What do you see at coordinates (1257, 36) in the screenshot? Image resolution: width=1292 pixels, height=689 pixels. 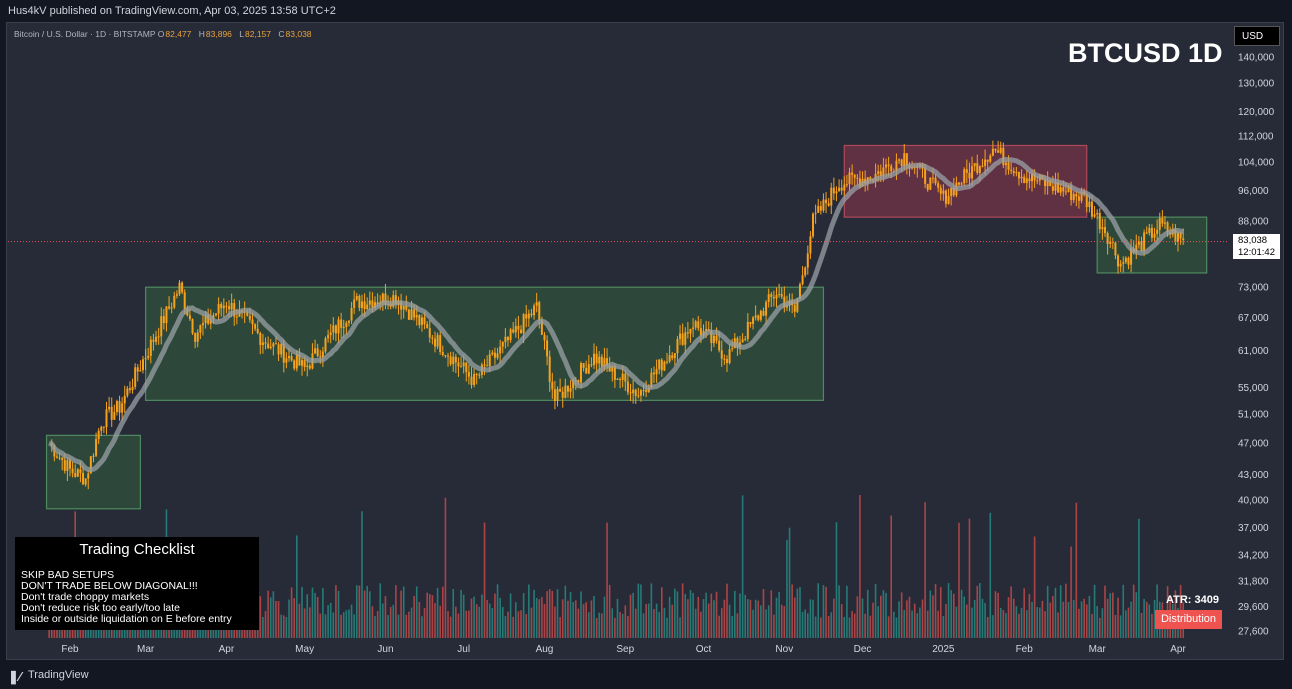 I see `currency-button: USD` at bounding box center [1257, 36].